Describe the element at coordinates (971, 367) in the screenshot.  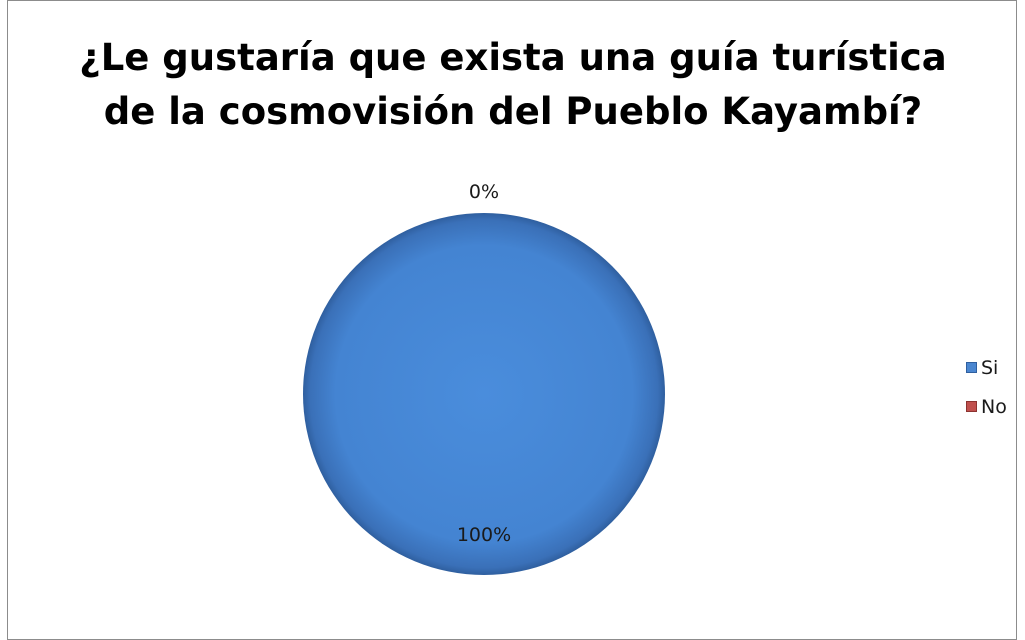
I see `legend-swatch-si` at that location.